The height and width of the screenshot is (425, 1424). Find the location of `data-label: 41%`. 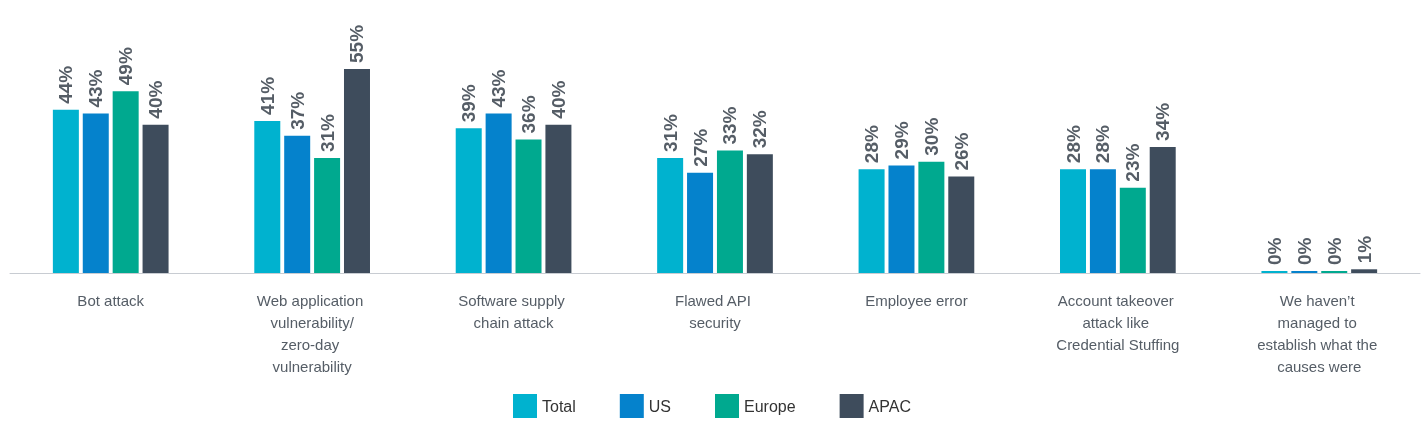

data-label: 41% is located at coordinates (267, 95).